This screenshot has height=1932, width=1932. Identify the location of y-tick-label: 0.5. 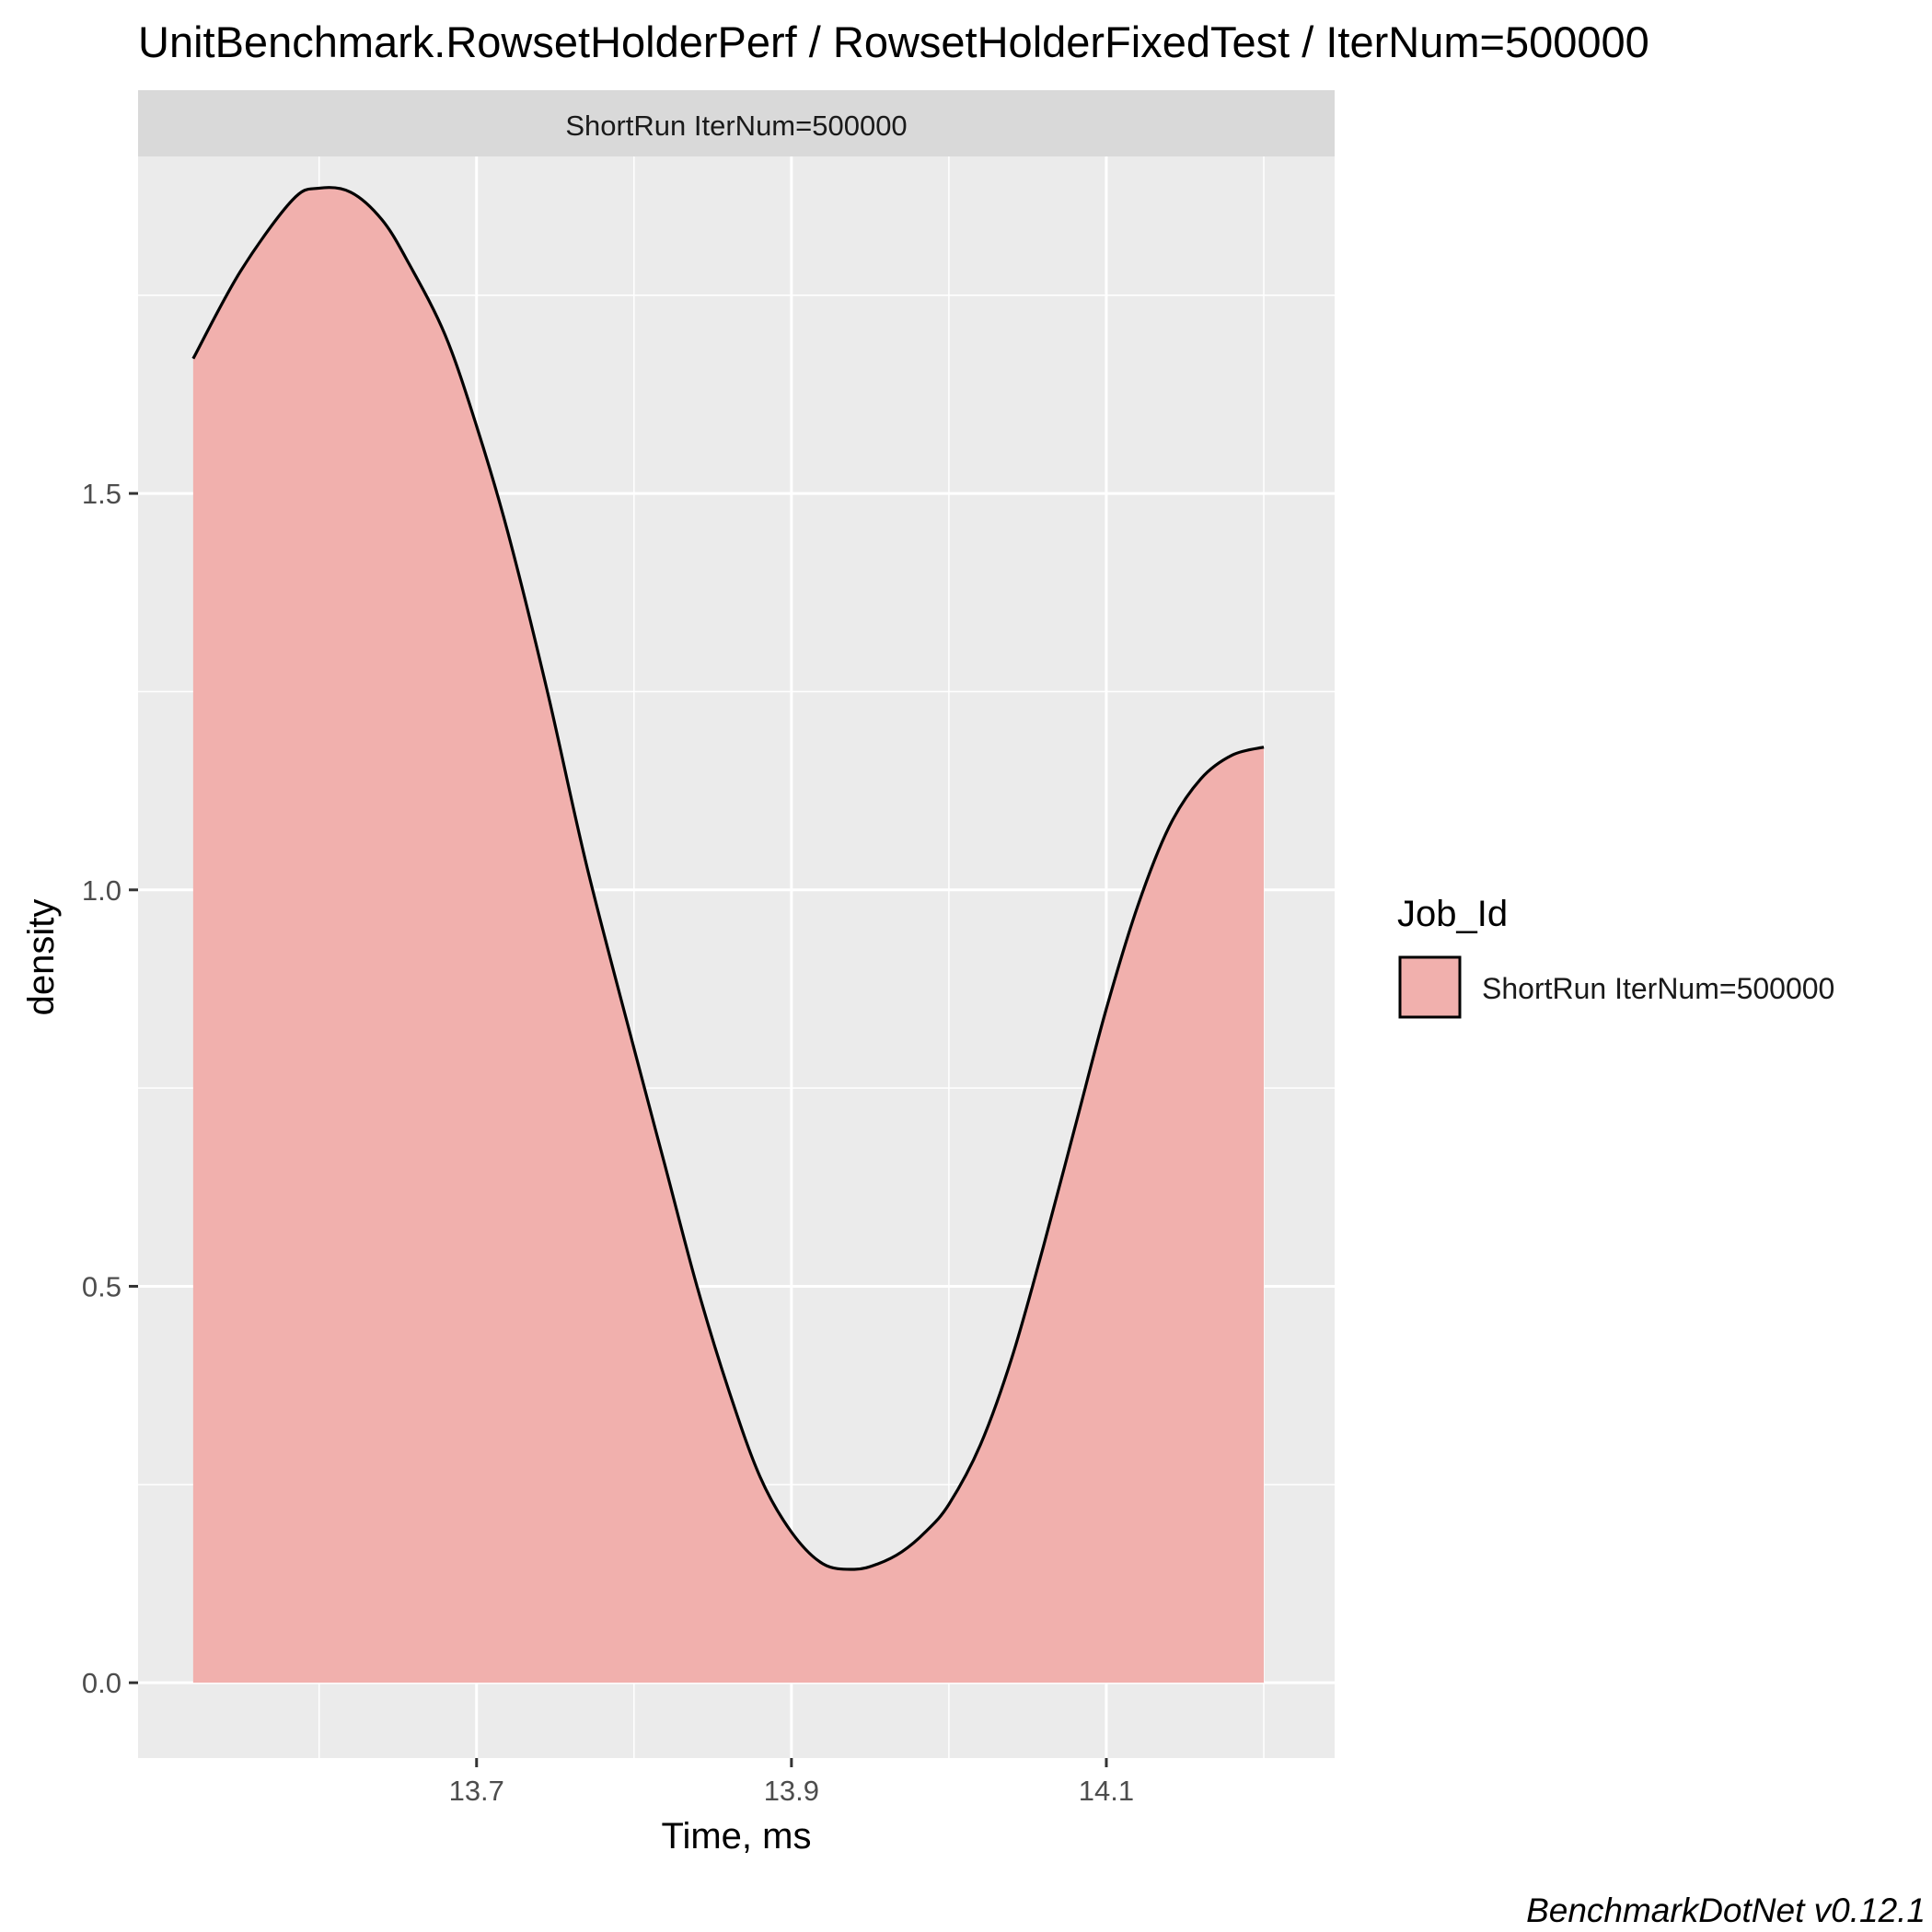
(102, 1286).